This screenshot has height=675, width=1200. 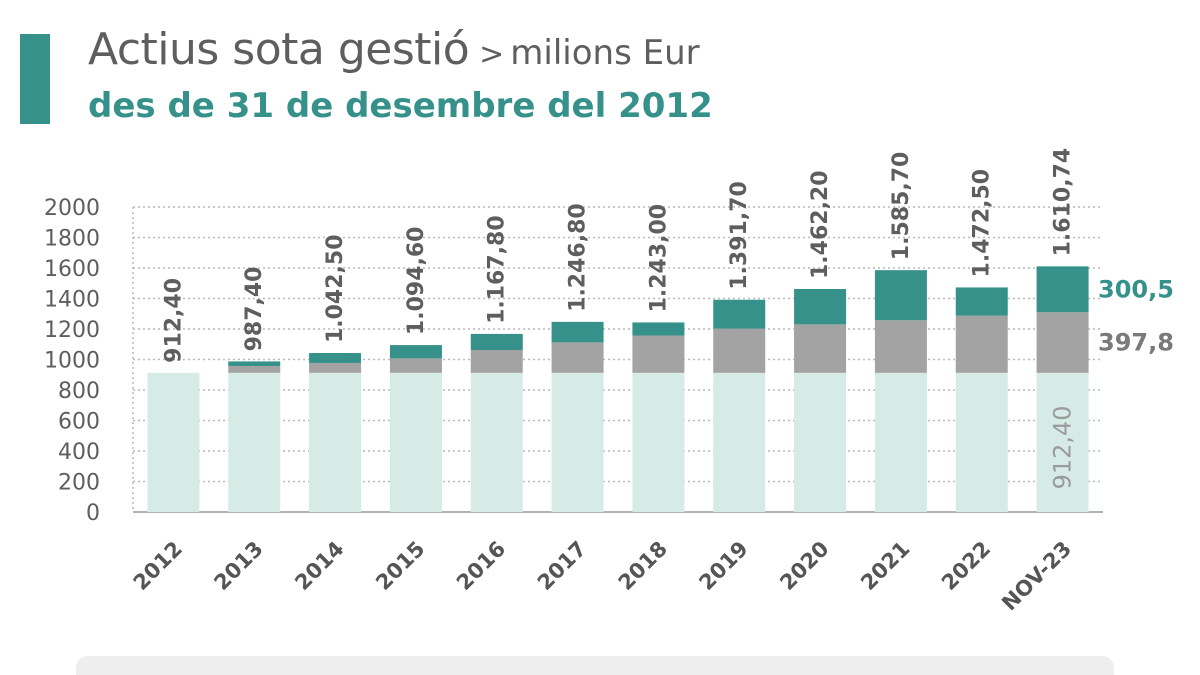 I want to click on total-value-label: 1.167,80, so click(x=497, y=269).